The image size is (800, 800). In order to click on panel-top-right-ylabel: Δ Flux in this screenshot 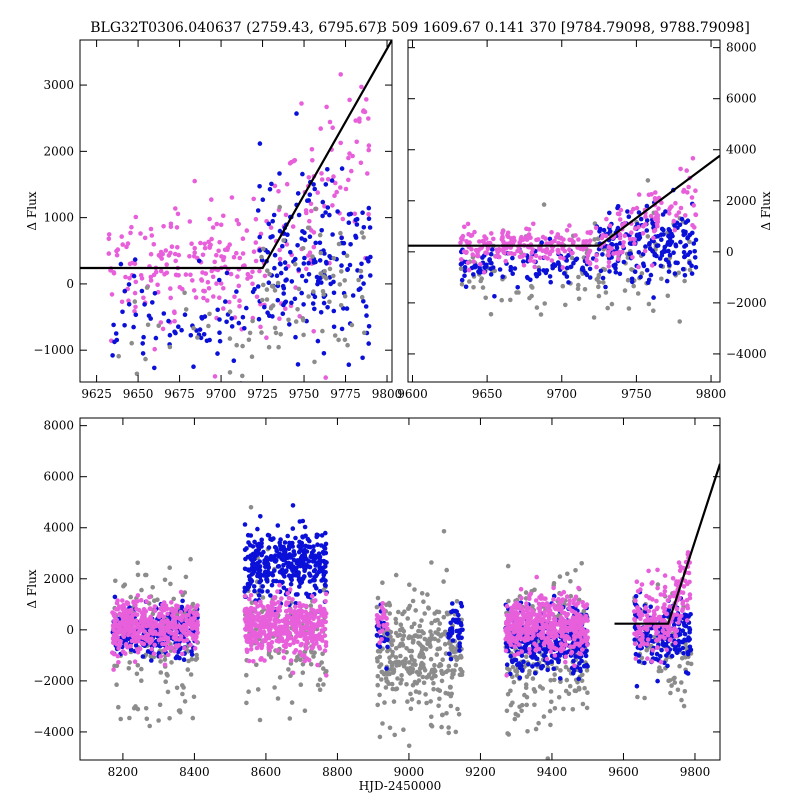, I will do `click(766, 210)`.